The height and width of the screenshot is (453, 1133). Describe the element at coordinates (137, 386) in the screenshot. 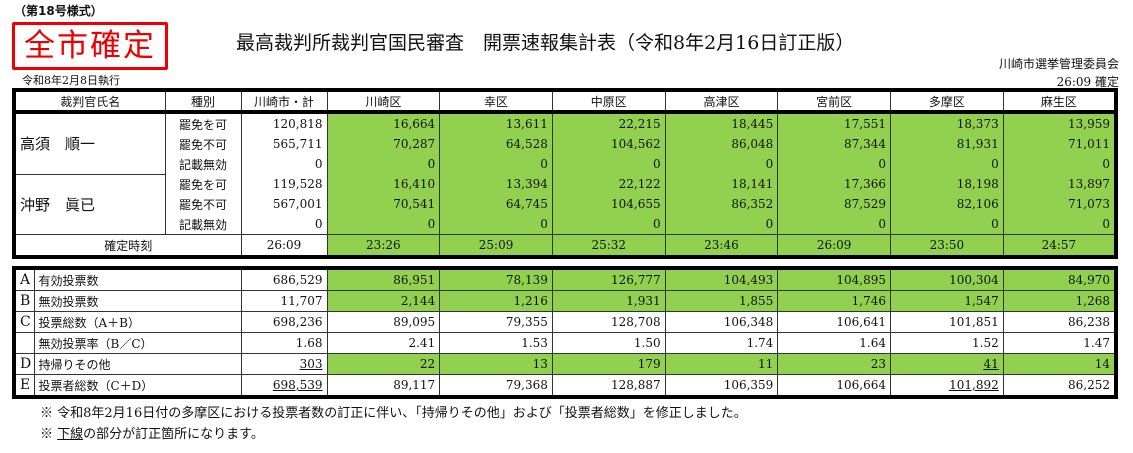

I see `row-label: 投票者総数（C＋D）` at that location.